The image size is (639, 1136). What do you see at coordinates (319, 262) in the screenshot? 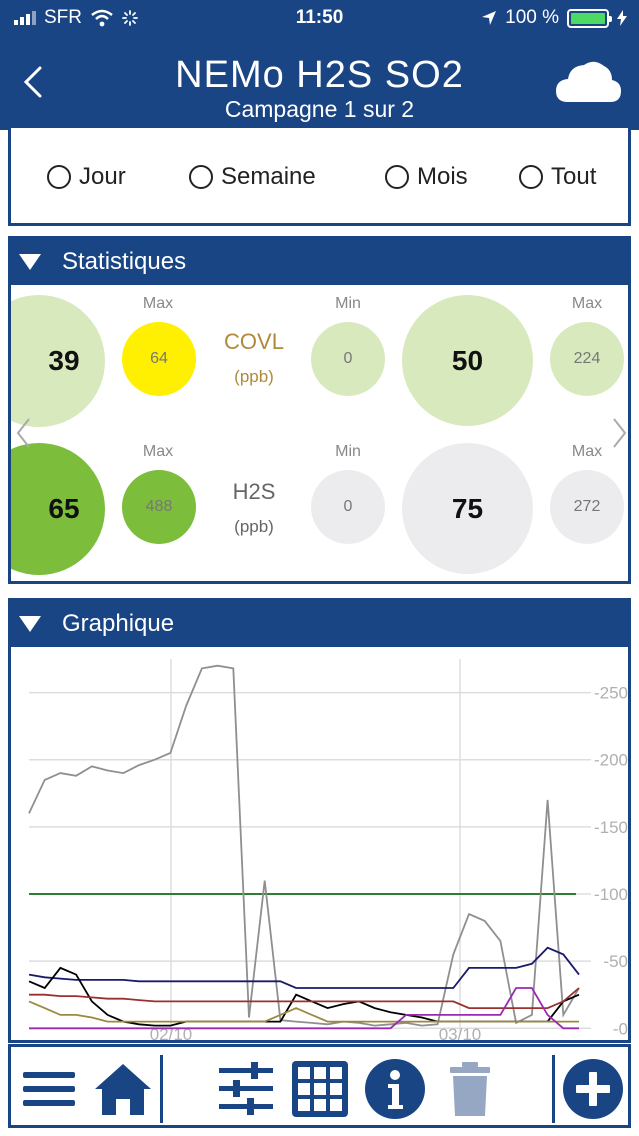
I see `statistics-header: Statistiques` at bounding box center [319, 262].